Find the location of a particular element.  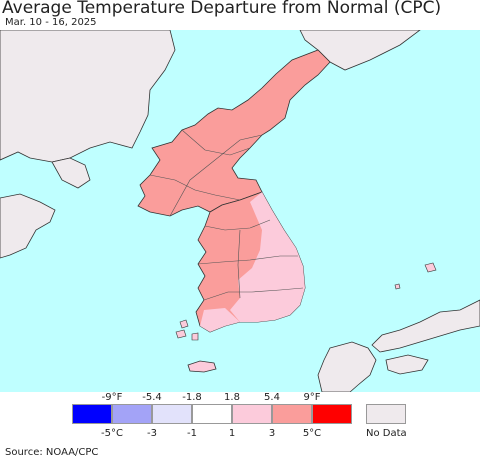

liaodong-coast is located at coordinates (71, 173).